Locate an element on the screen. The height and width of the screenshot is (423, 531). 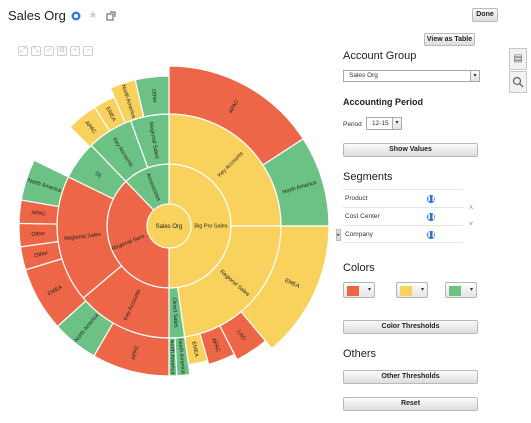
page-title: Sales Org is located at coordinates (37, 15).